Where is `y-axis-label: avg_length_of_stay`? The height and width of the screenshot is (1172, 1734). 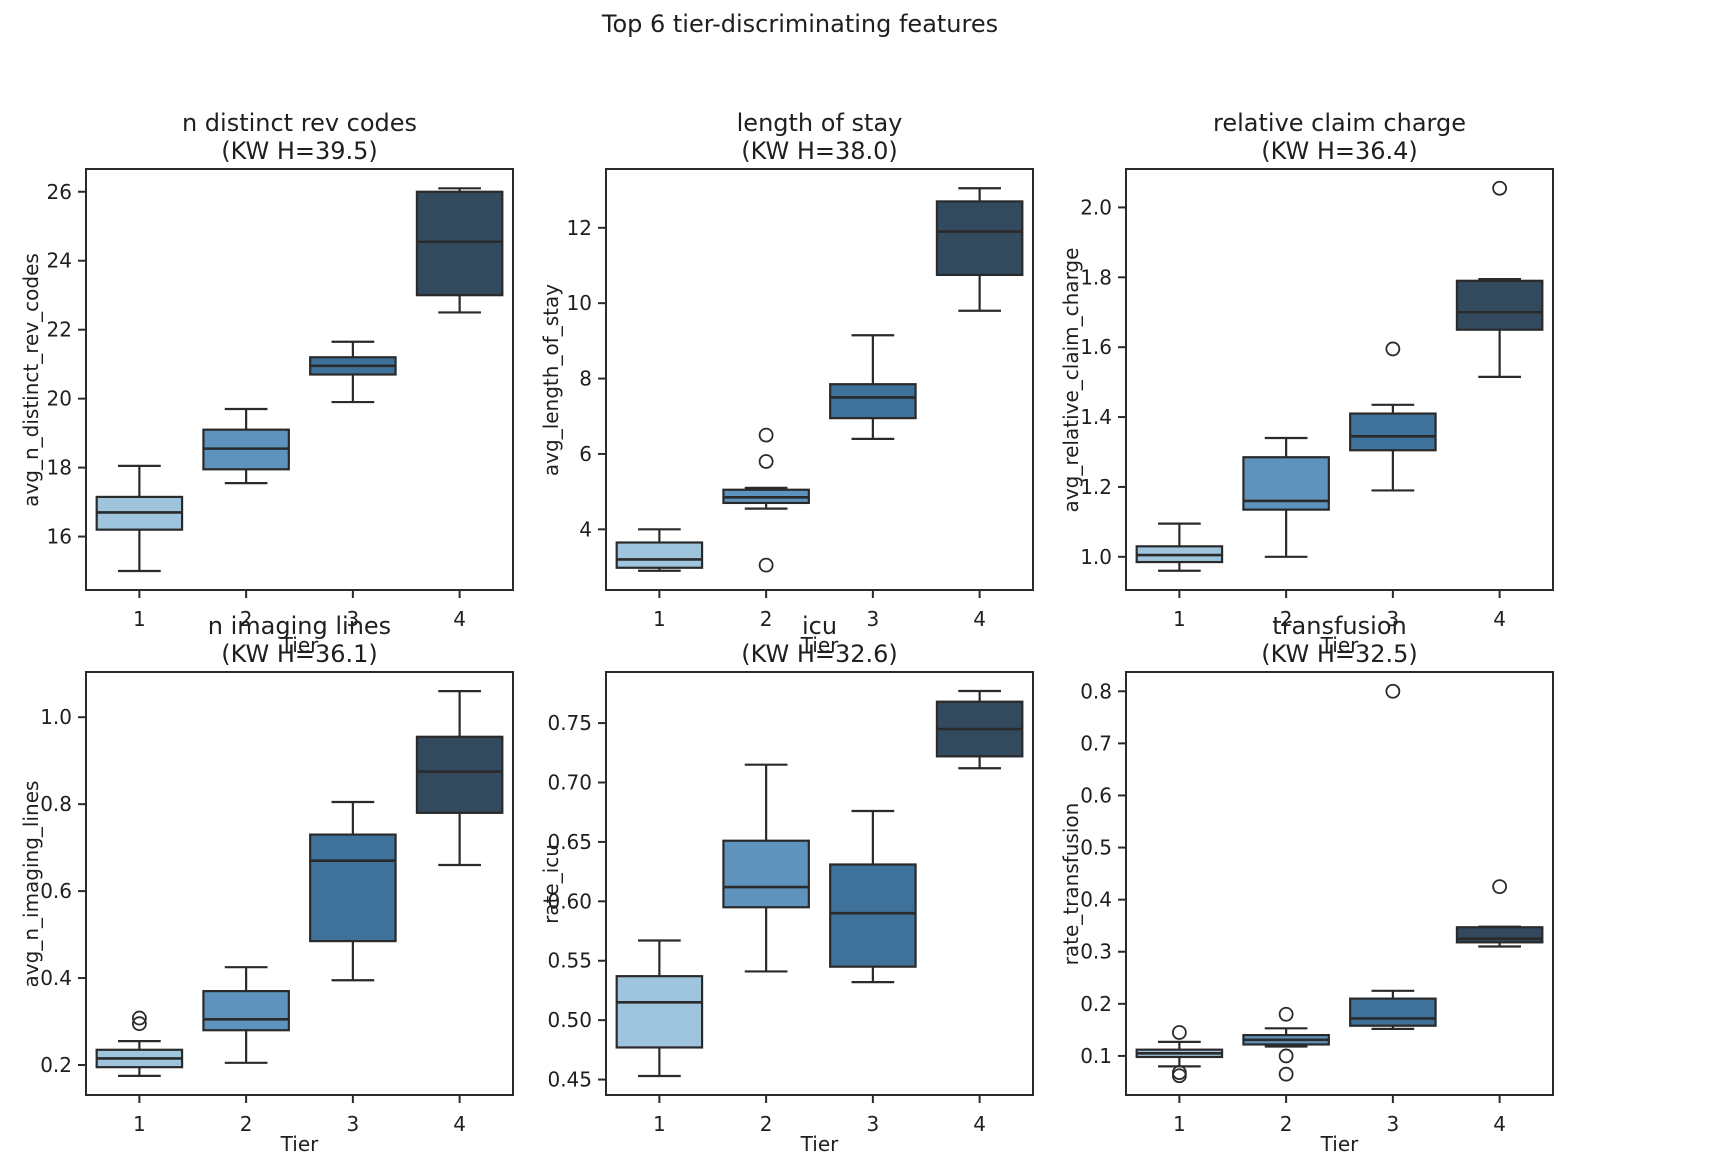 y-axis-label: avg_length_of_stay is located at coordinates (551, 379).